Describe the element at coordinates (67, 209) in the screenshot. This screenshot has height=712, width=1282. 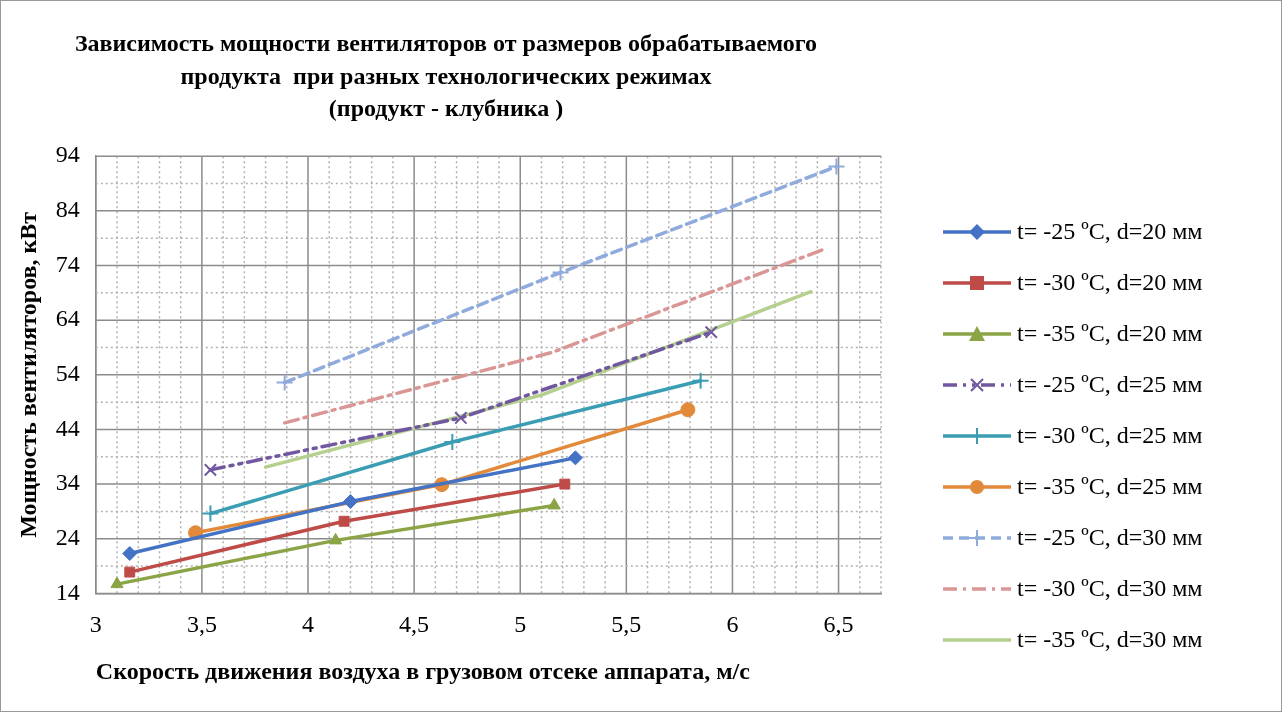
I see `y-tick-label: 84` at that location.